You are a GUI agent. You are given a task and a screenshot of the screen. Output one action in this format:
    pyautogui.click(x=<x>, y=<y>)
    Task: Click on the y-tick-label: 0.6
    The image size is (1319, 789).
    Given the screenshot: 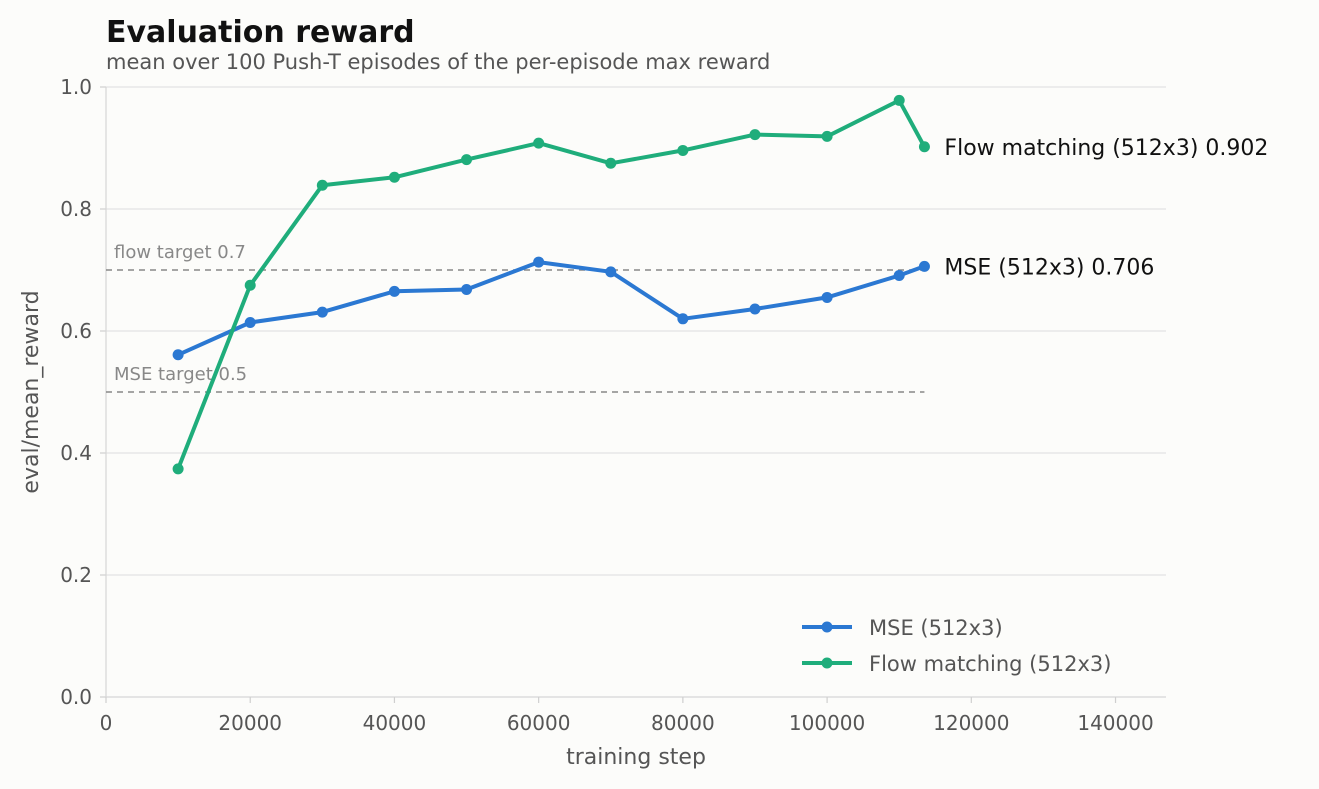 What is the action you would take?
    pyautogui.click(x=76, y=331)
    